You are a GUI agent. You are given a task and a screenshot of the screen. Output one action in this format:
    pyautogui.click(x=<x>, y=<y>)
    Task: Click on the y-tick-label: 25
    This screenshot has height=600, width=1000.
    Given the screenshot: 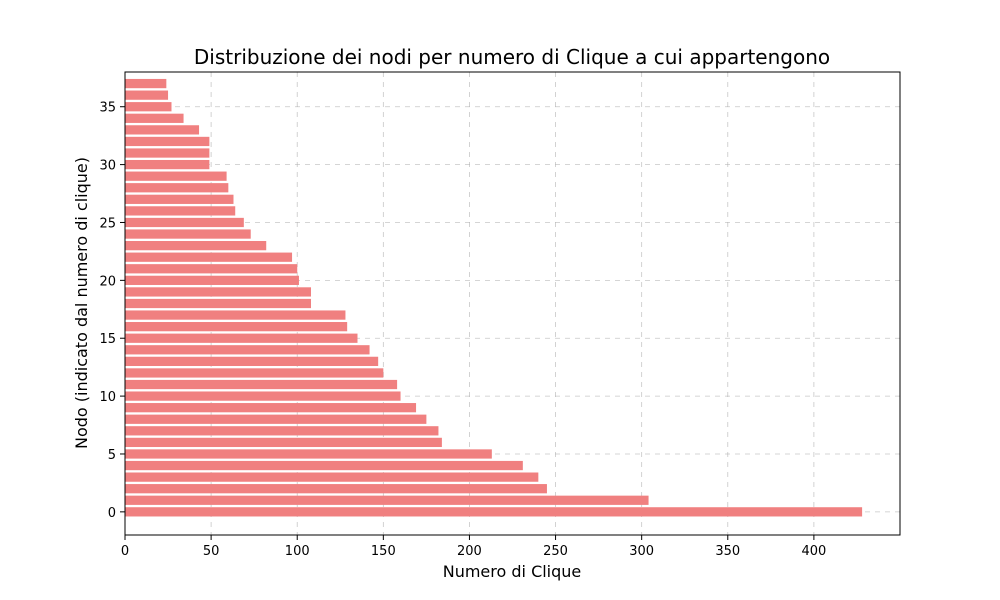 What is the action you would take?
    pyautogui.click(x=107, y=223)
    